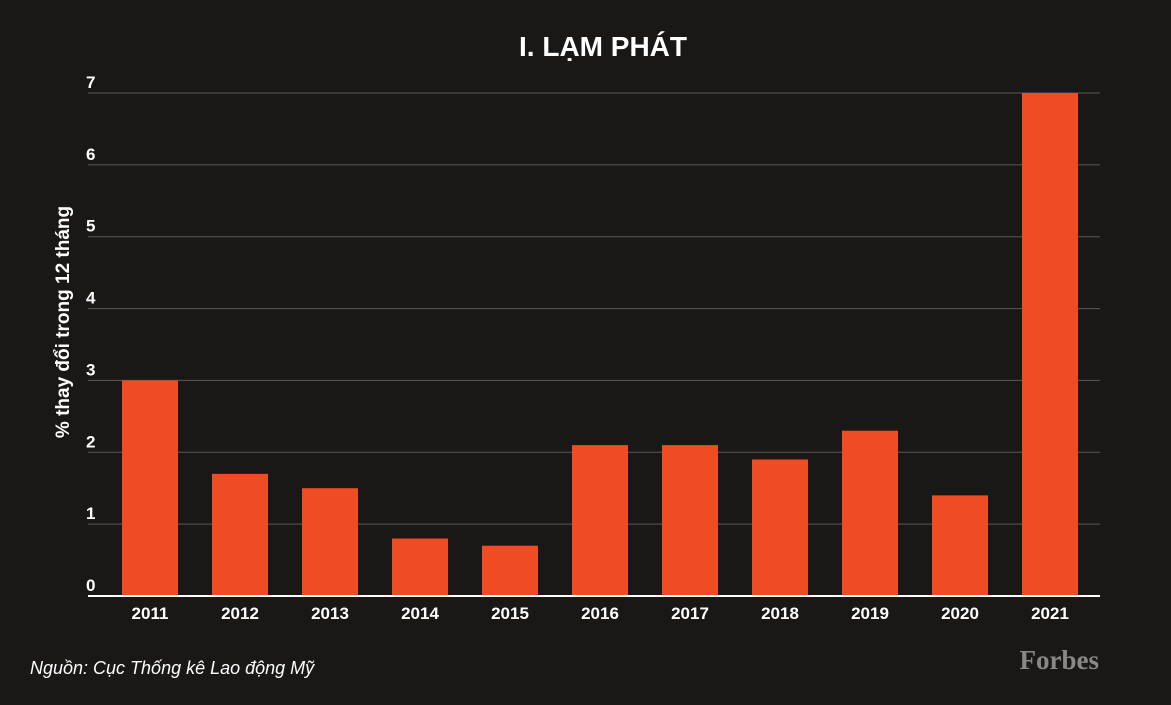 This screenshot has height=705, width=1171. Describe the element at coordinates (960, 545) in the screenshot. I see `bar-2020` at that location.